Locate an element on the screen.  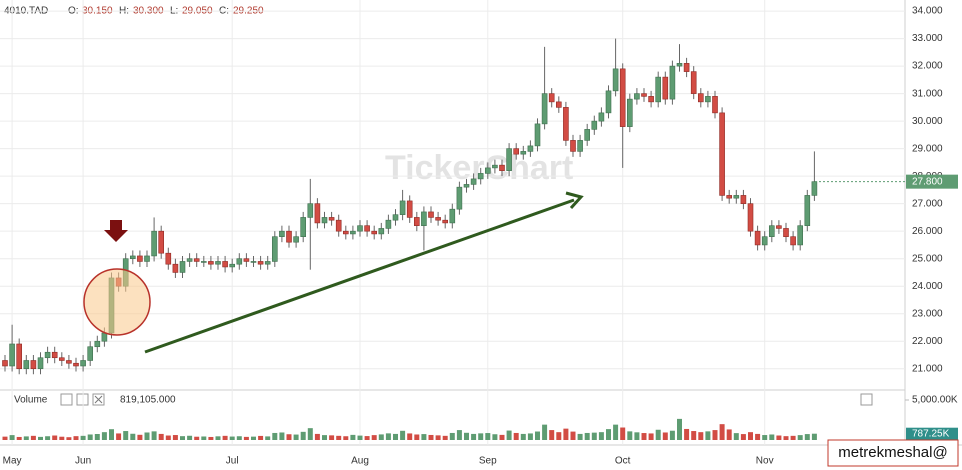
y-tick-label: 24.000 is located at coordinates (927, 286).